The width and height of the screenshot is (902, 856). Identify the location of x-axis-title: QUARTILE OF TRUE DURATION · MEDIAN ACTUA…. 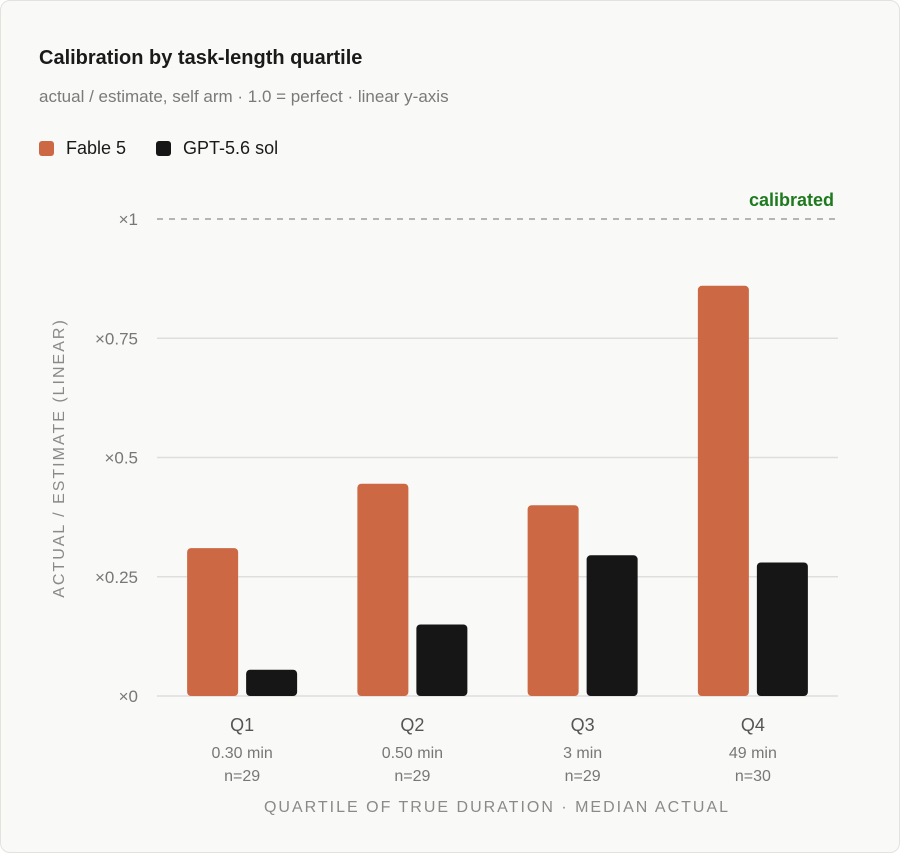
(497, 807).